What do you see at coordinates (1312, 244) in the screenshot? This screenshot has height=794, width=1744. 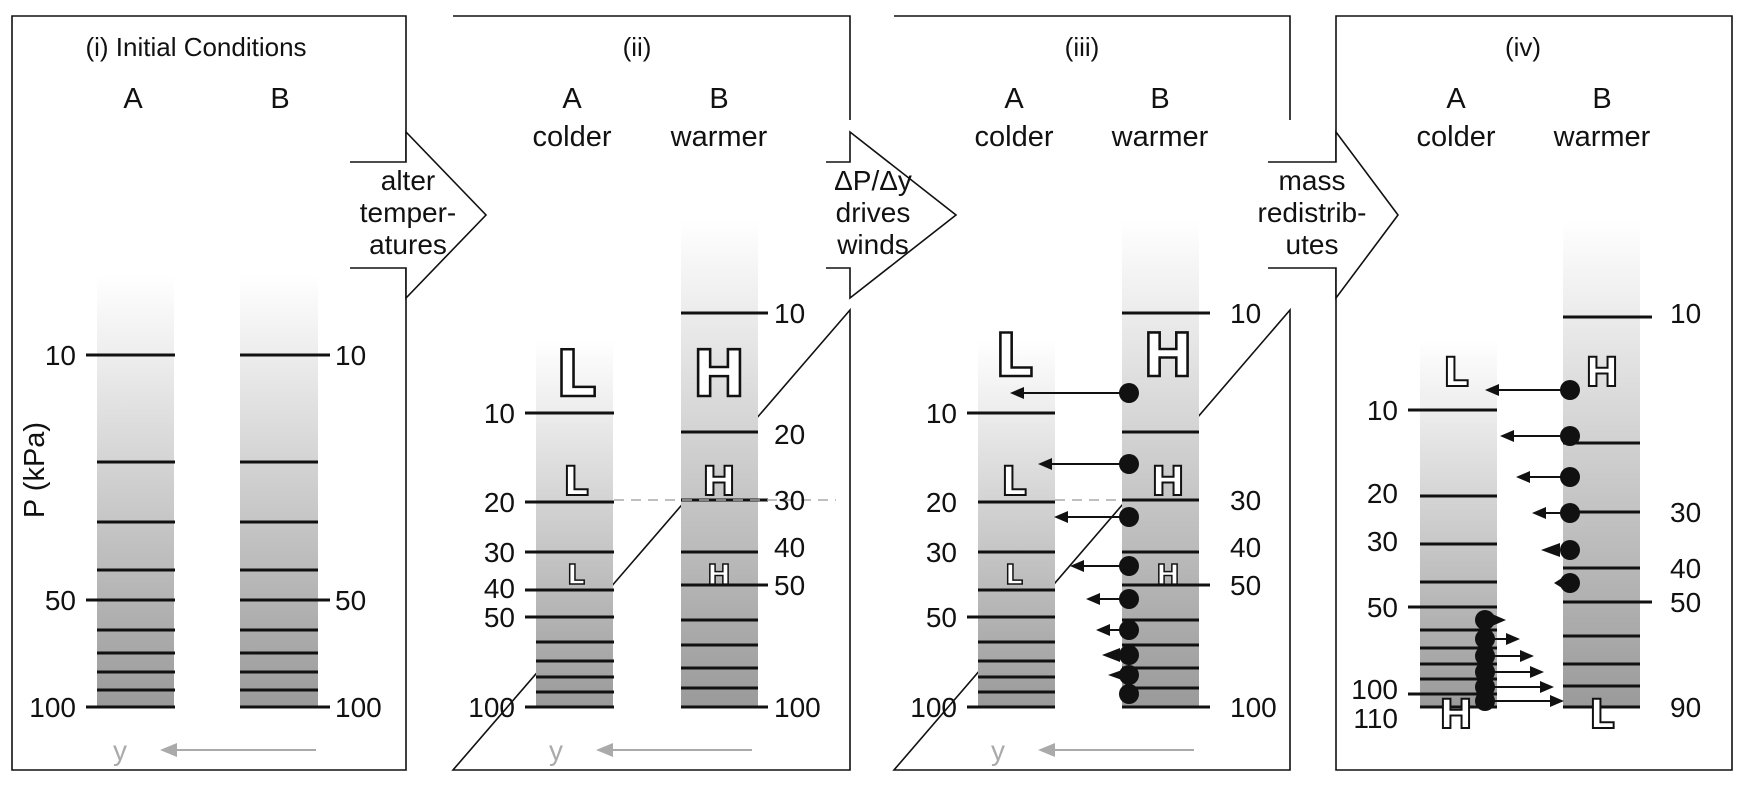 I see `transition-3-line-3: utes` at bounding box center [1312, 244].